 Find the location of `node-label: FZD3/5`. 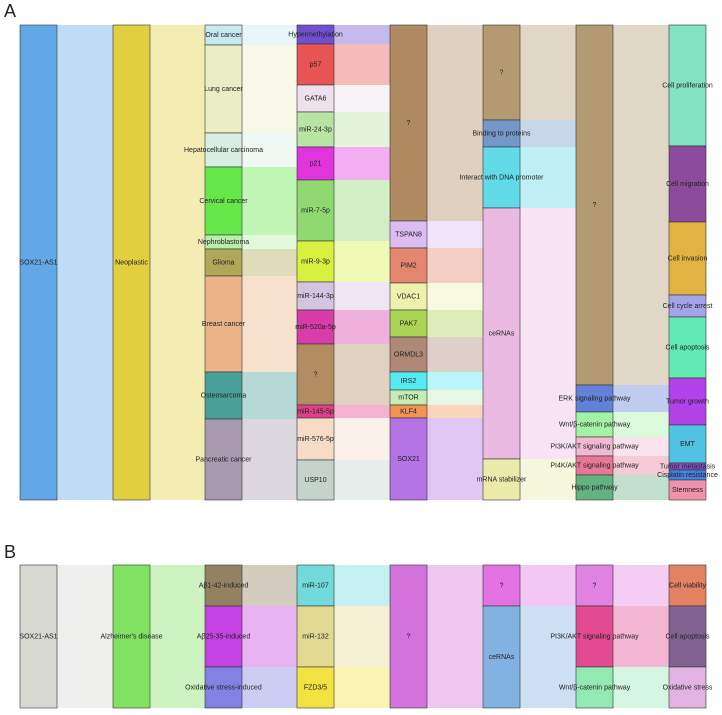

node-label: FZD3/5 is located at coordinates (315, 687).